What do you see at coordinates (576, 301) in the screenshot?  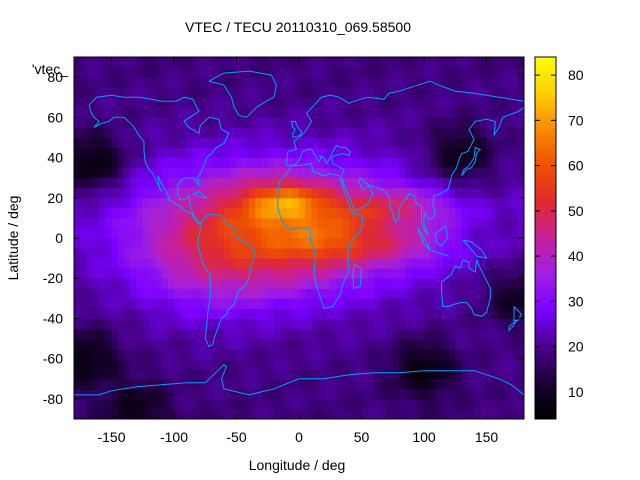 I see `colorbar-tick-label: 30` at bounding box center [576, 301].